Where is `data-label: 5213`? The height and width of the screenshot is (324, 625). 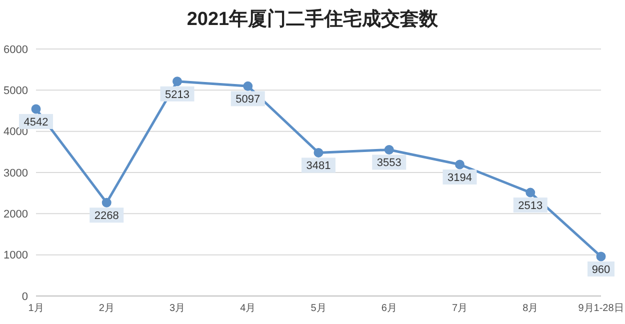
data-label: 5213 is located at coordinates (177, 94).